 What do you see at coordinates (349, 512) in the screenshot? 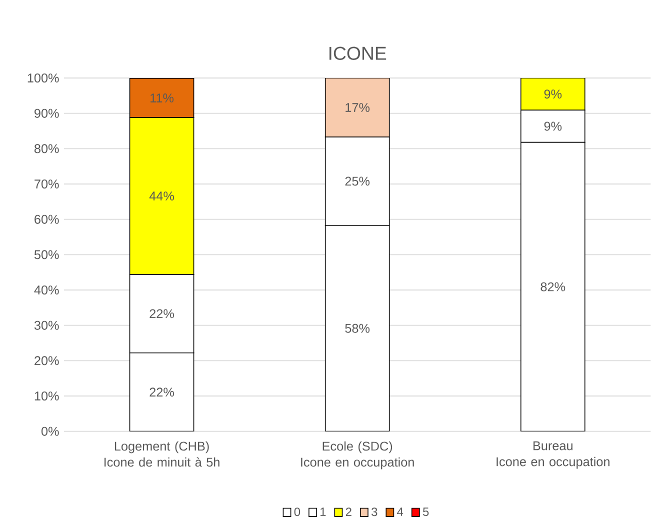
I see `legend-label: 2` at bounding box center [349, 512].